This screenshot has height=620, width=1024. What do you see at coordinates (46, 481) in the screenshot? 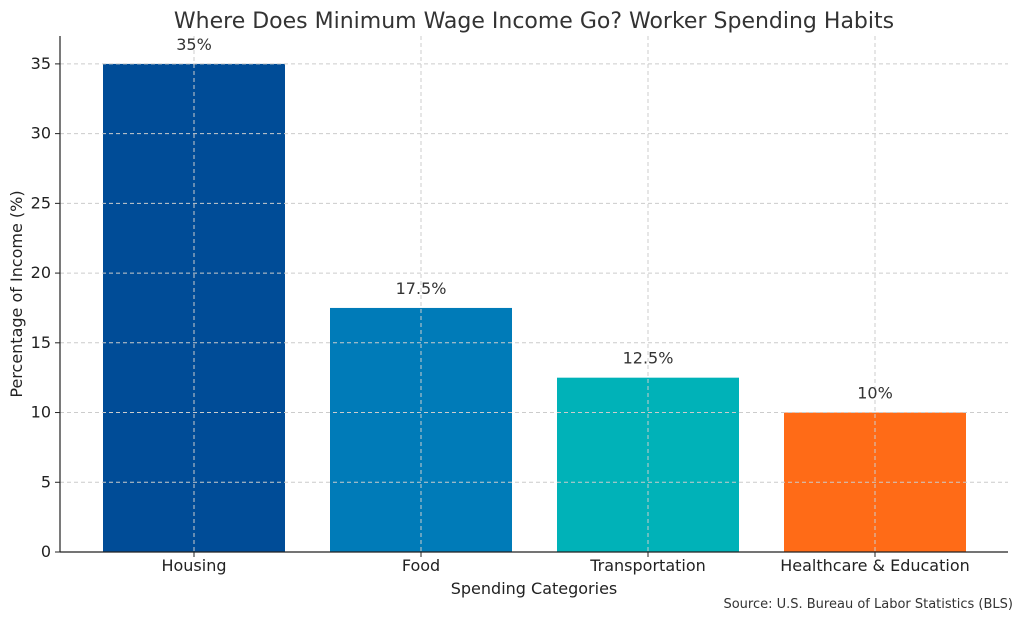
I see `y-tick-label: 5` at bounding box center [46, 481].